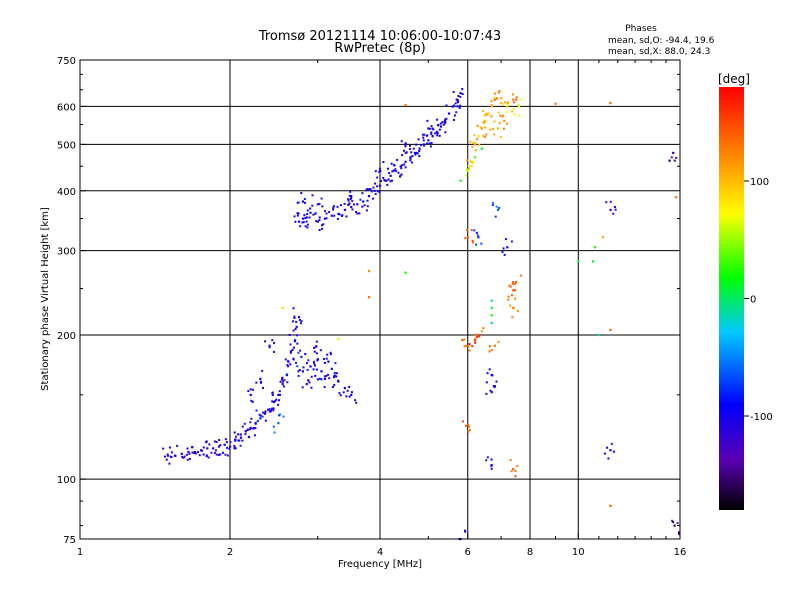 This screenshot has height=600, width=800. What do you see at coordinates (641, 29) in the screenshot?
I see `stats-heading: Phases` at bounding box center [641, 29].